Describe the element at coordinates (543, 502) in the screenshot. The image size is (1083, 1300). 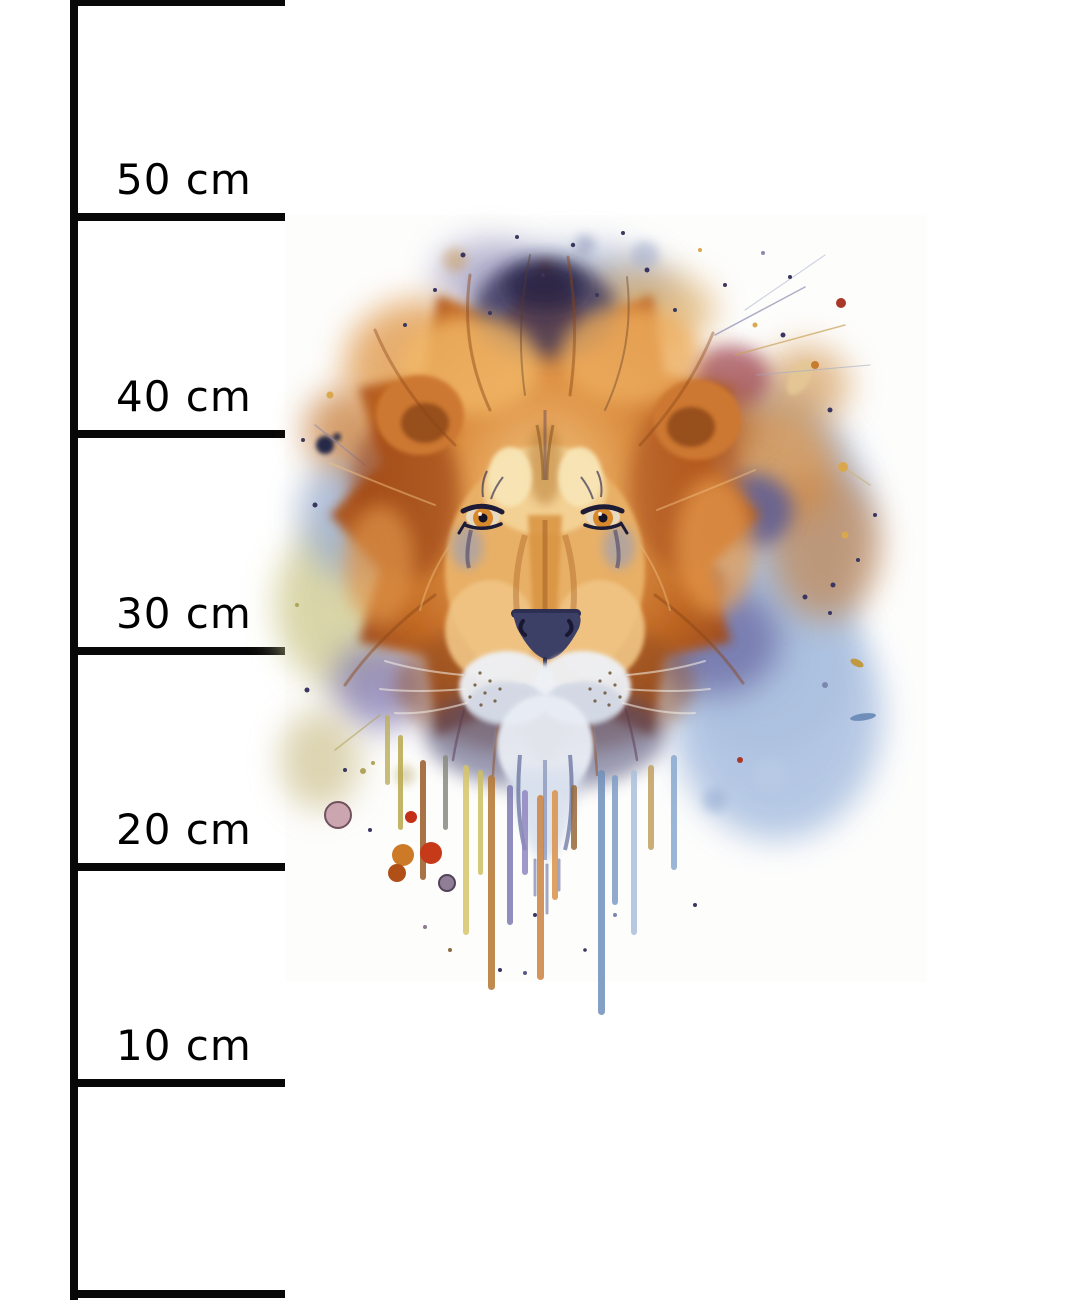
I see `lion-eyes` at that location.